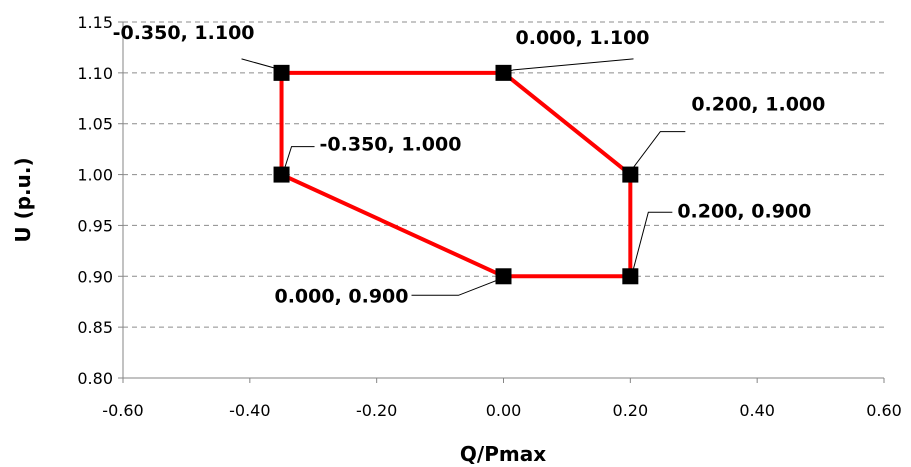 This screenshot has height=467, width=911. What do you see at coordinates (503, 454) in the screenshot?
I see `x-axis-title: Q/Pmax` at bounding box center [503, 454].